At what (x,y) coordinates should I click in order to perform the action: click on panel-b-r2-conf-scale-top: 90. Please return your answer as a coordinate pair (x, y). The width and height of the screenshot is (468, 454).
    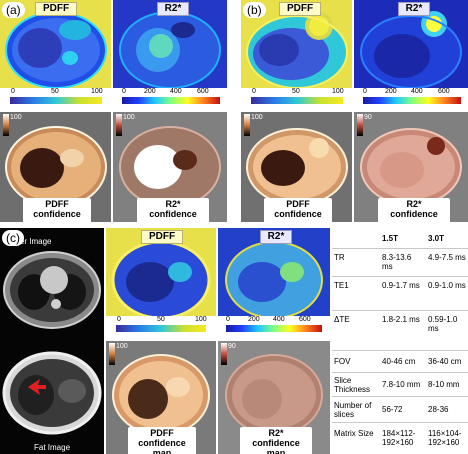
    Looking at the image, I should click on (368, 117).